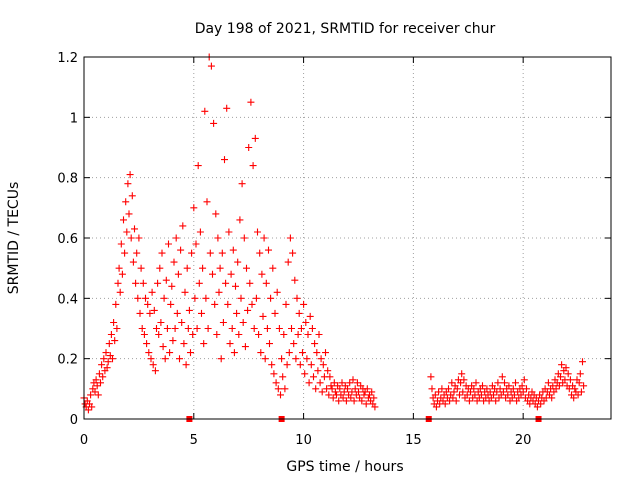 The width and height of the screenshot is (640, 480). I want to click on y-tick-label: 0.8, so click(67, 179).